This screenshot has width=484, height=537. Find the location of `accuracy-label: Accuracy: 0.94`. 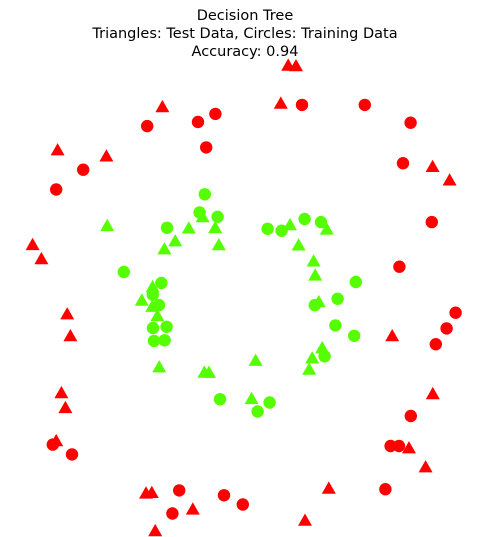

accuracy-label: Accuracy: 0.94 is located at coordinates (245, 52).